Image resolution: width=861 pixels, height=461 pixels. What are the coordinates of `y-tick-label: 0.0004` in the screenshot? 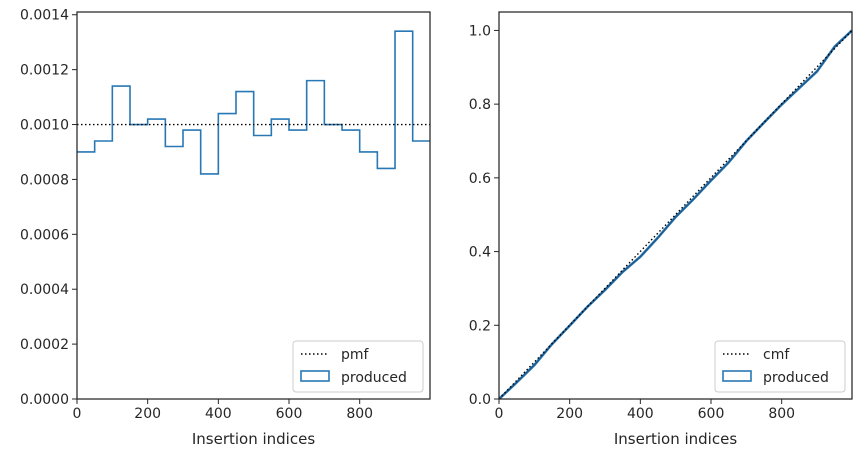 It's located at (44, 290).